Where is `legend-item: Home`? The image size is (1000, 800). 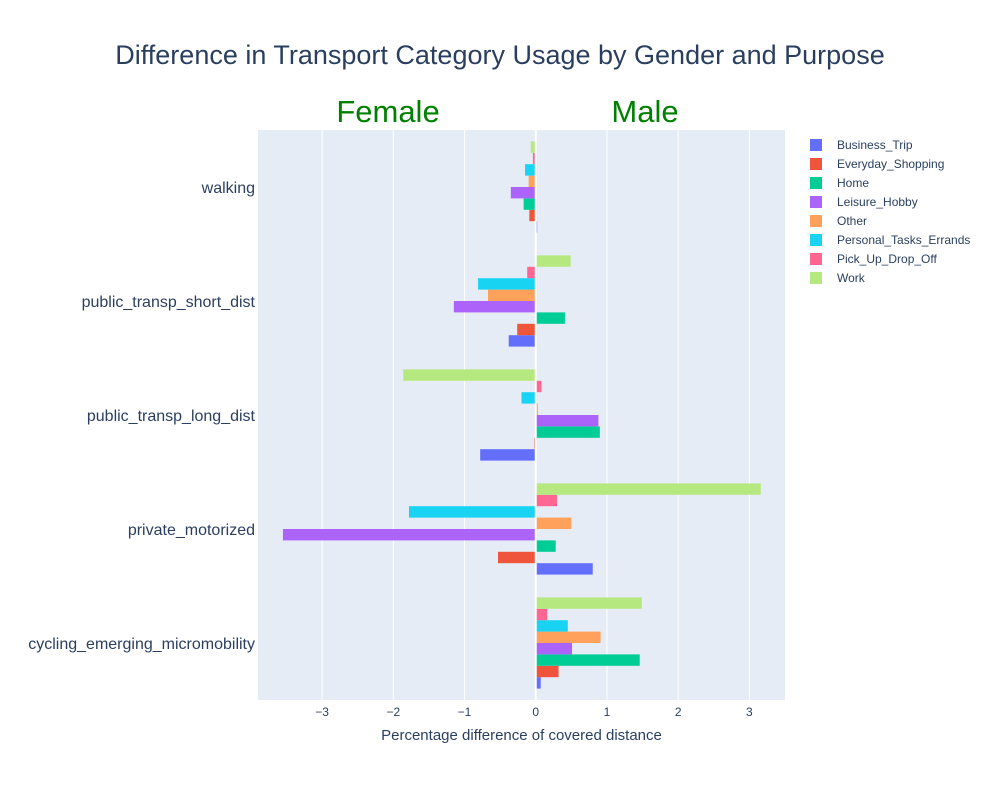
legend-item: Home is located at coordinates (839, 183).